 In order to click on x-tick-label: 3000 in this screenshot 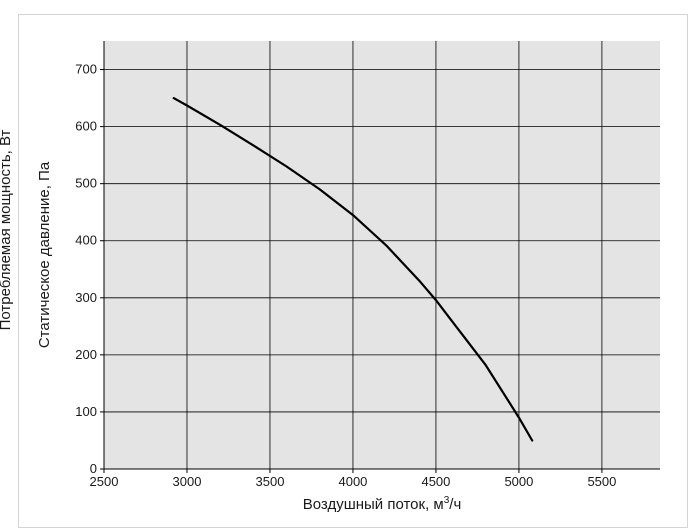, I will do `click(187, 481)`.